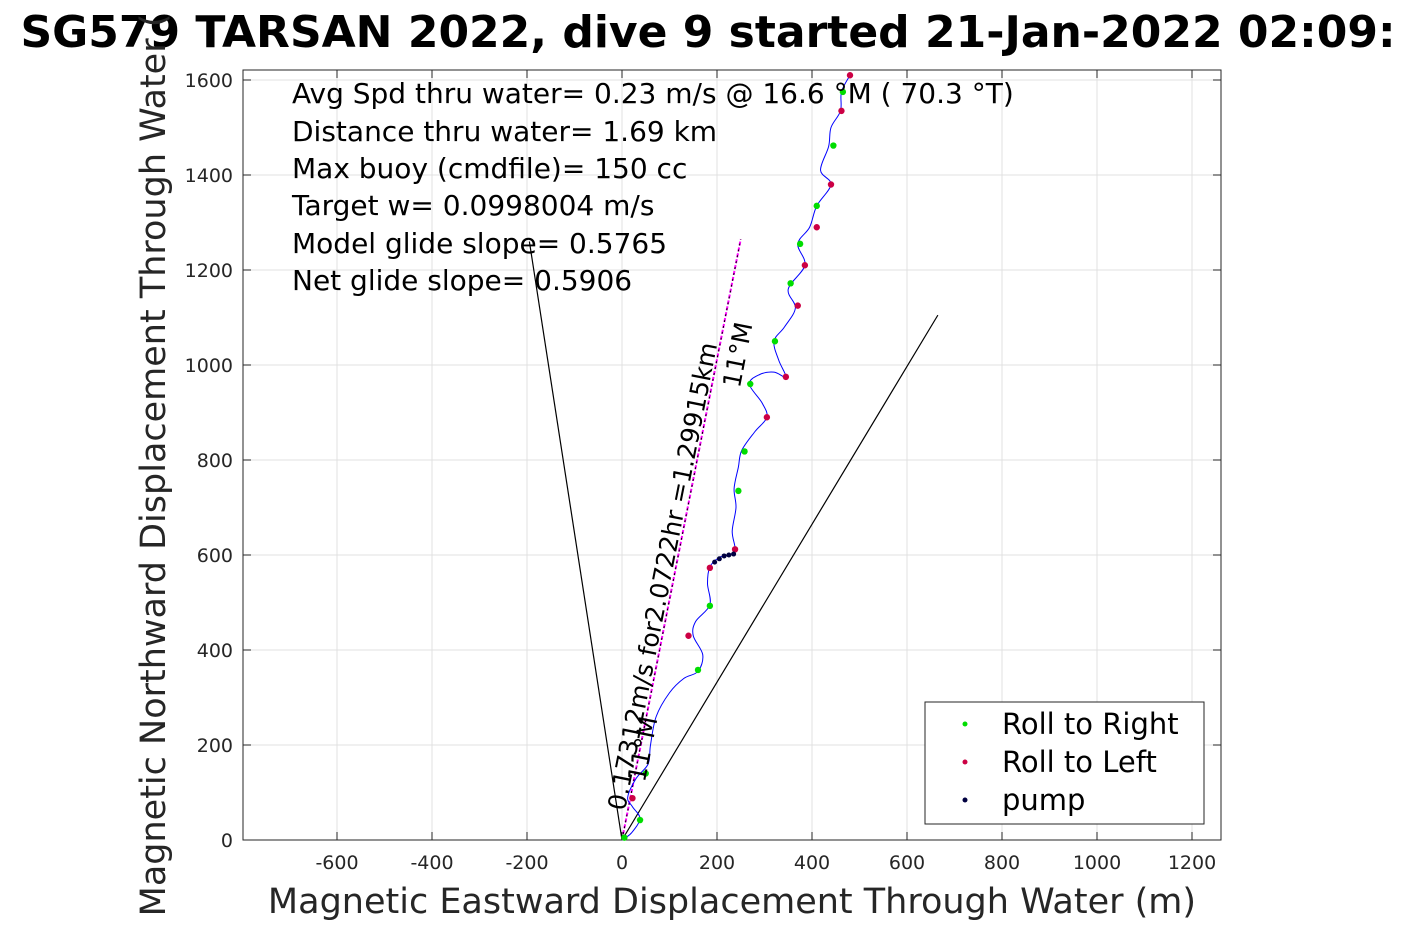  What do you see at coordinates (526, 863) in the screenshot?
I see `x-tick-label: -200` at bounding box center [526, 863].